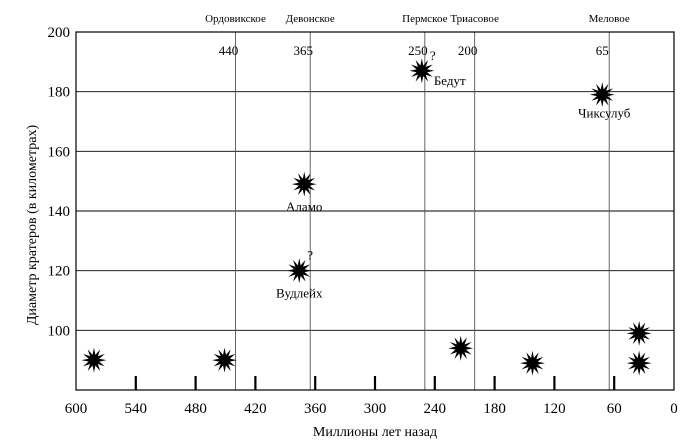 The height and width of the screenshot is (446, 700). Describe the element at coordinates (433, 55) in the screenshot. I see `crater-question-4: ?` at that location.